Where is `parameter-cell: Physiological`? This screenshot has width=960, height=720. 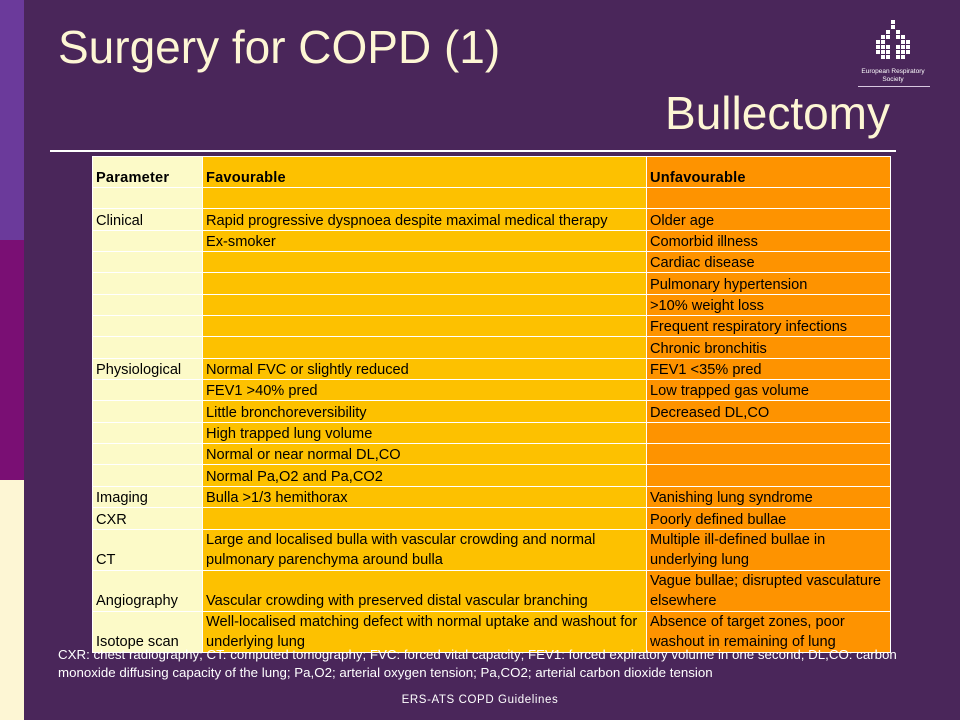
parameter-cell: Physiological is located at coordinates (147, 369).